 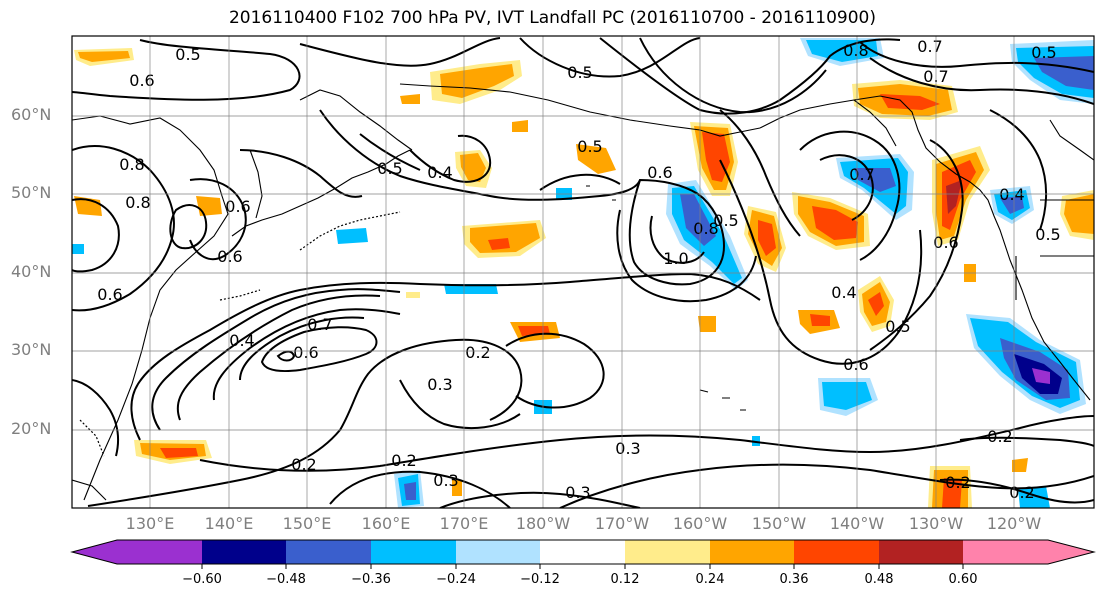 I want to click on lon-label: 140°W, so click(x=857, y=523).